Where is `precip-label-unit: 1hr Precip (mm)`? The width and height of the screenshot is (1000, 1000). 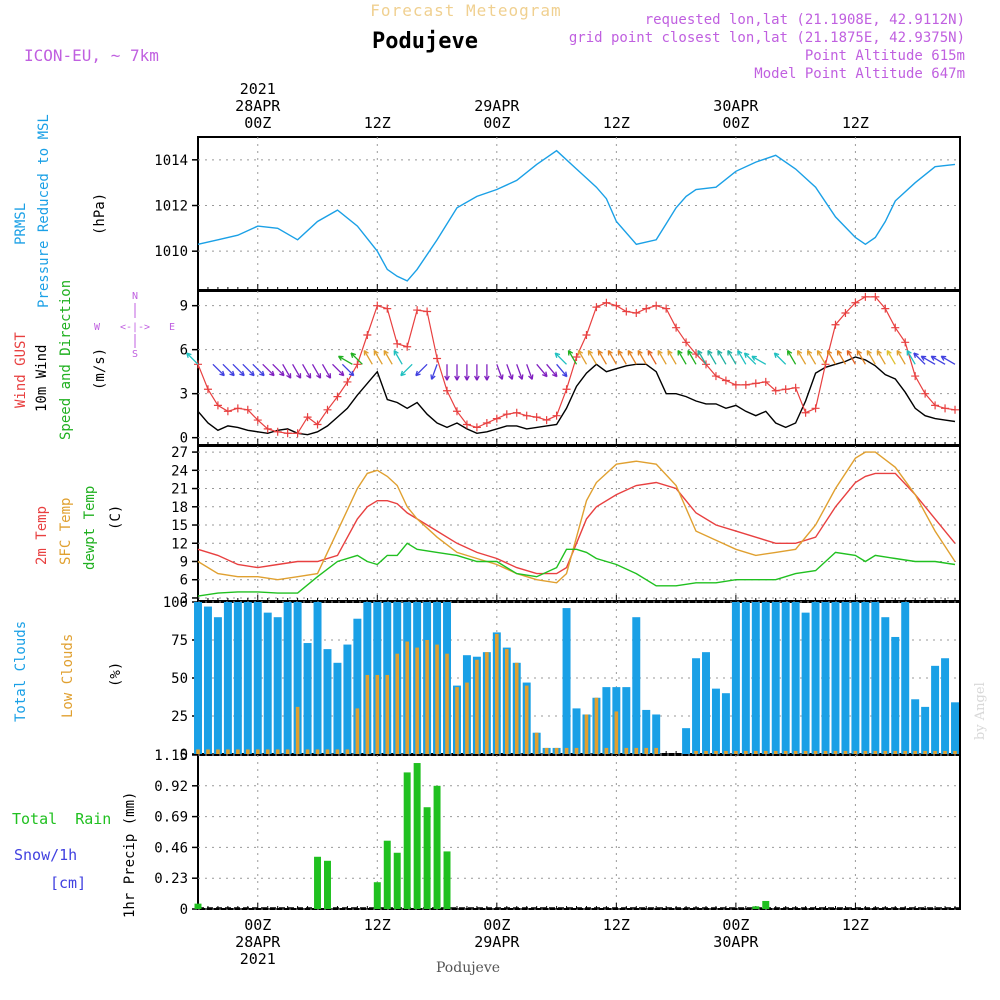
precip-label-unit: 1hr Precip (mm) is located at coordinates (130, 855).